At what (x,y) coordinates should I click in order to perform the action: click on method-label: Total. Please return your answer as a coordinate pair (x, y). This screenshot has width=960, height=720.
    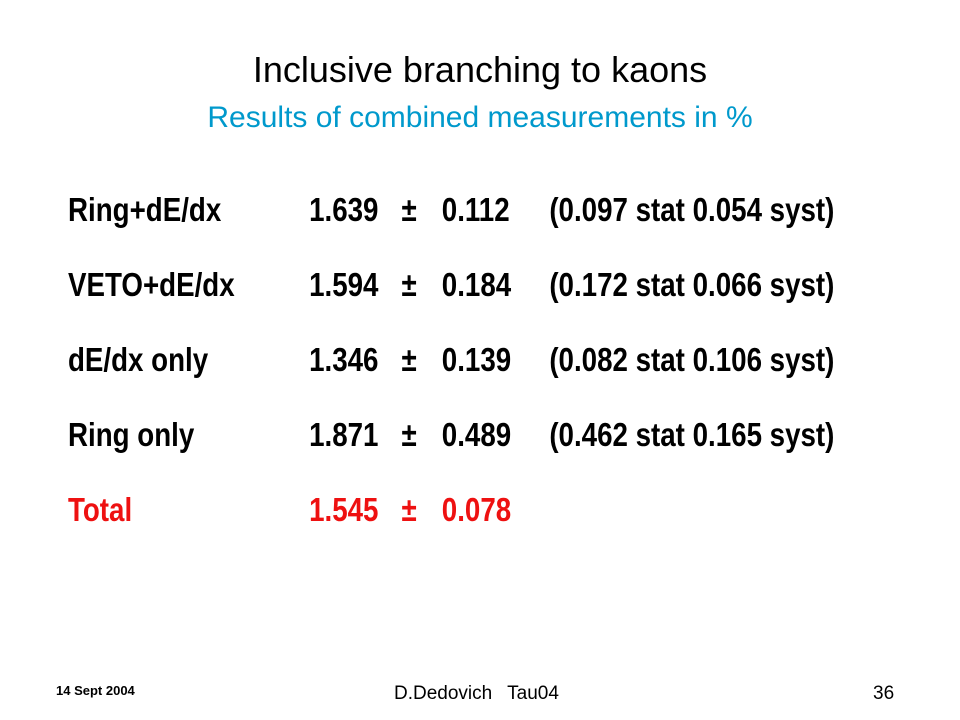
    Looking at the image, I should click on (100, 509).